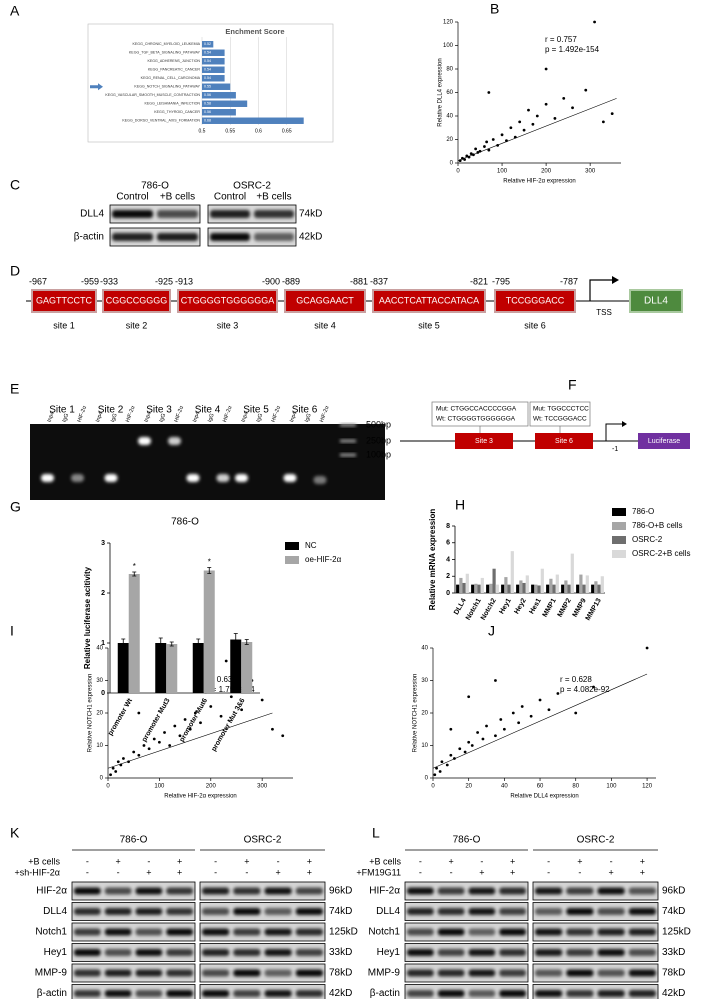  Describe the element at coordinates (429, 325) in the screenshot. I see `site-name: site 5` at that location.